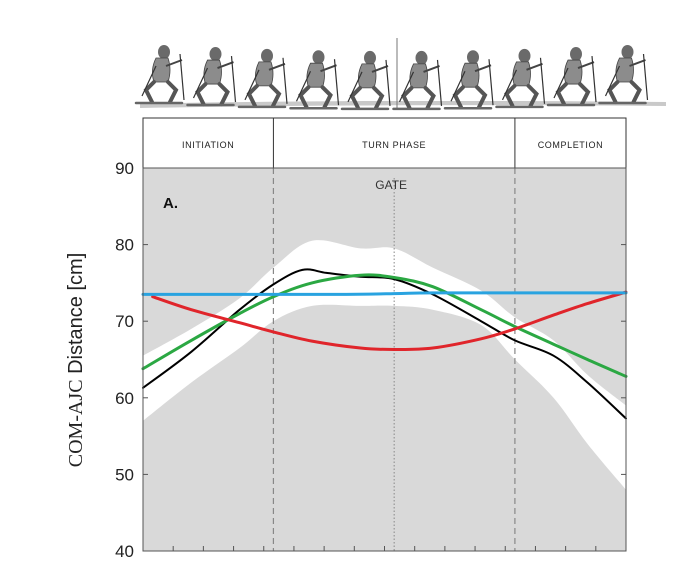 The image size is (700, 571). Describe the element at coordinates (124, 551) in the screenshot. I see `y-tick-label-40: 40` at that location.